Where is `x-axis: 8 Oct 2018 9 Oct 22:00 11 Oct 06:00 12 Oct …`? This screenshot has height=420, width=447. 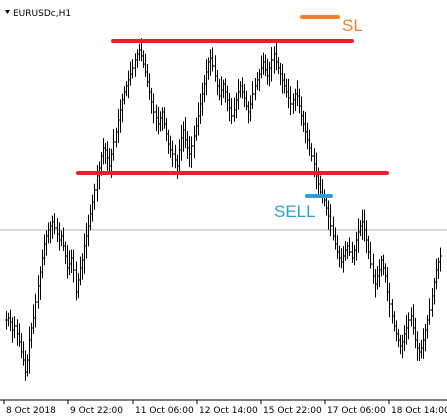
x-axis: 8 Oct 2018 9 Oct 22:00 11 Oct 06:00 12 Oct … is located at coordinates (223, 407).